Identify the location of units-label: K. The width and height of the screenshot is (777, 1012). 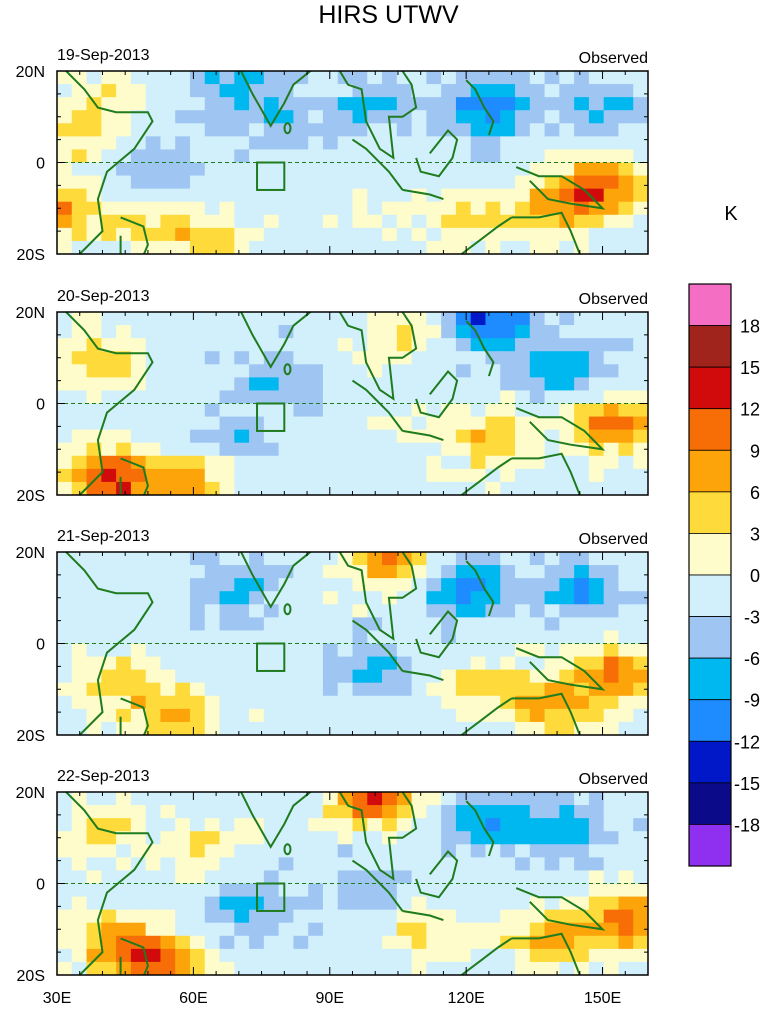
(731, 214).